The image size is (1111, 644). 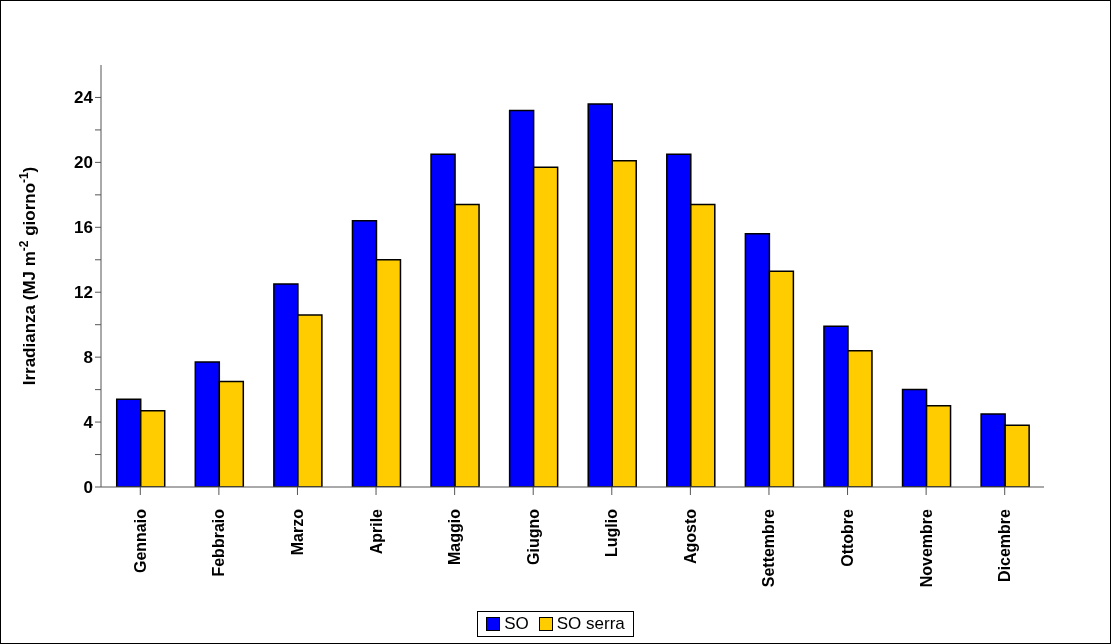 I want to click on x-tick-label: Marzo, so click(x=297, y=532).